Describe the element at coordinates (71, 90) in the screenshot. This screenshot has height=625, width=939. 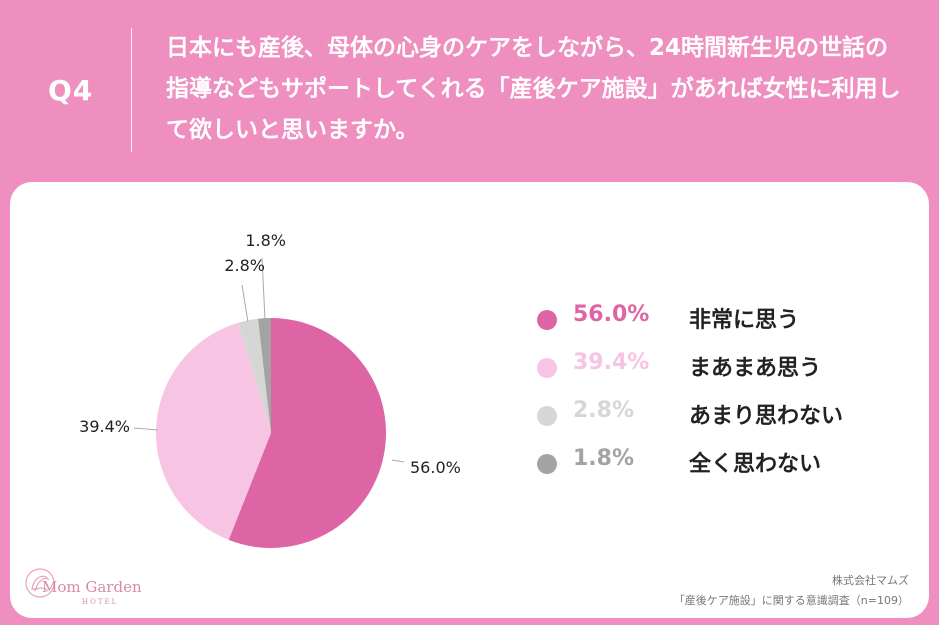
I see `question-number: Q4` at that location.